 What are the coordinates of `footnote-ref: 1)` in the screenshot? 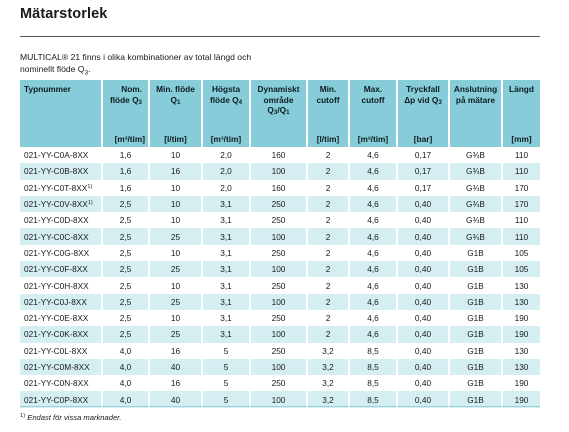 It's located at (90, 203).